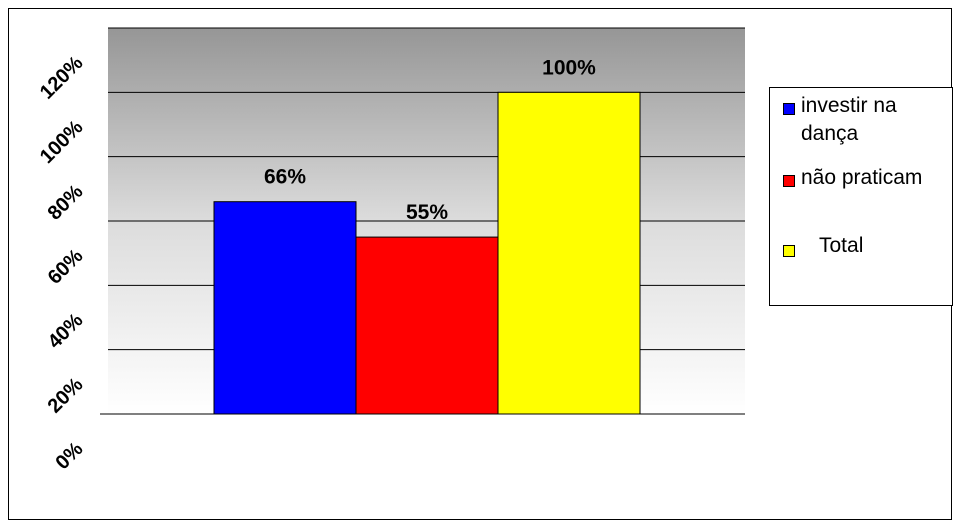 This screenshot has height=521, width=953. I want to click on y-tick-label: 20%, so click(66, 395).